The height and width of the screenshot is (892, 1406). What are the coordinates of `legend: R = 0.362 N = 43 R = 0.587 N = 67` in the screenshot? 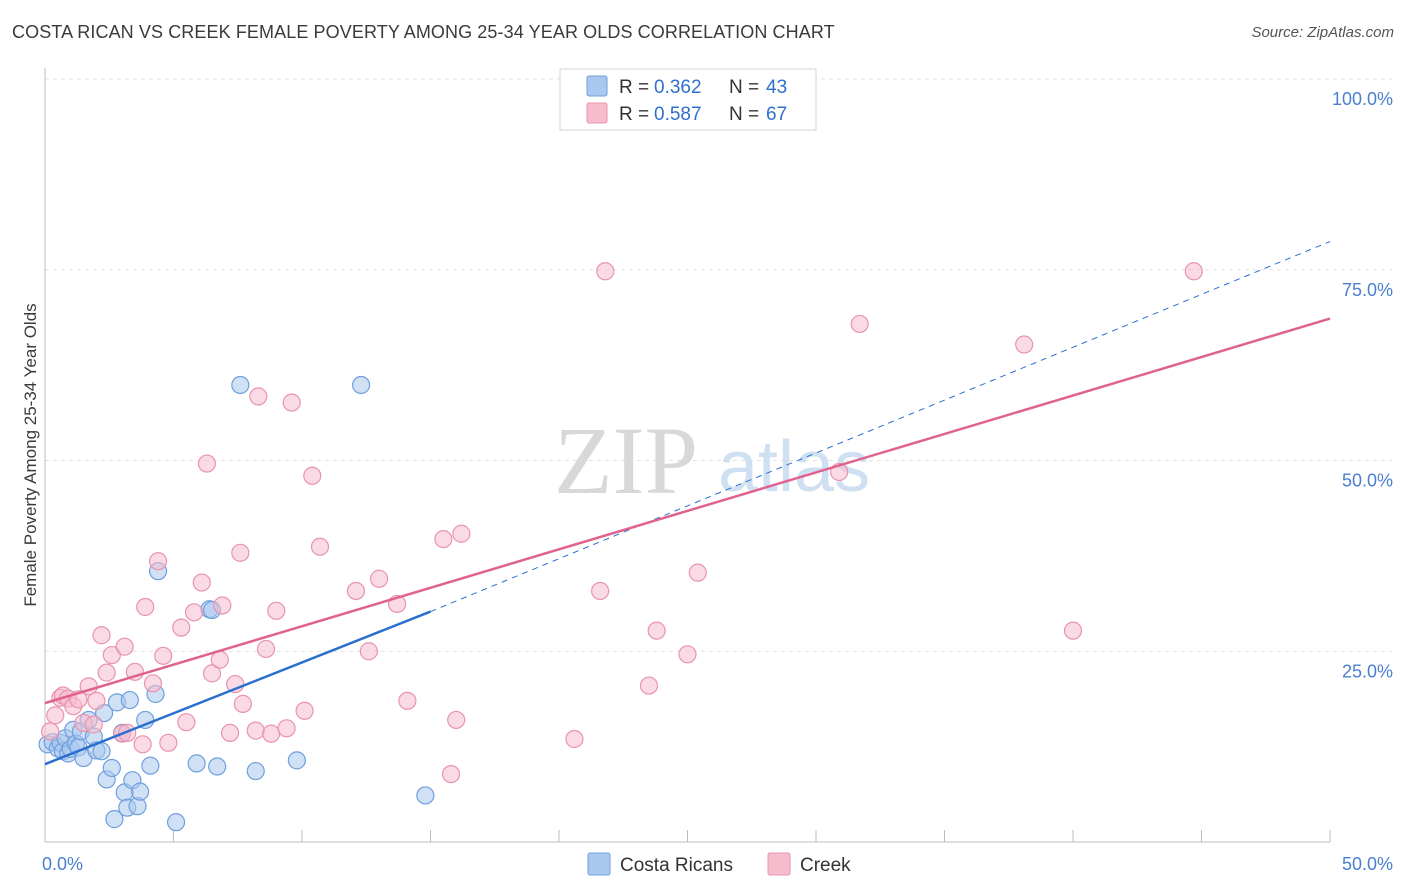 It's located at (688, 99).